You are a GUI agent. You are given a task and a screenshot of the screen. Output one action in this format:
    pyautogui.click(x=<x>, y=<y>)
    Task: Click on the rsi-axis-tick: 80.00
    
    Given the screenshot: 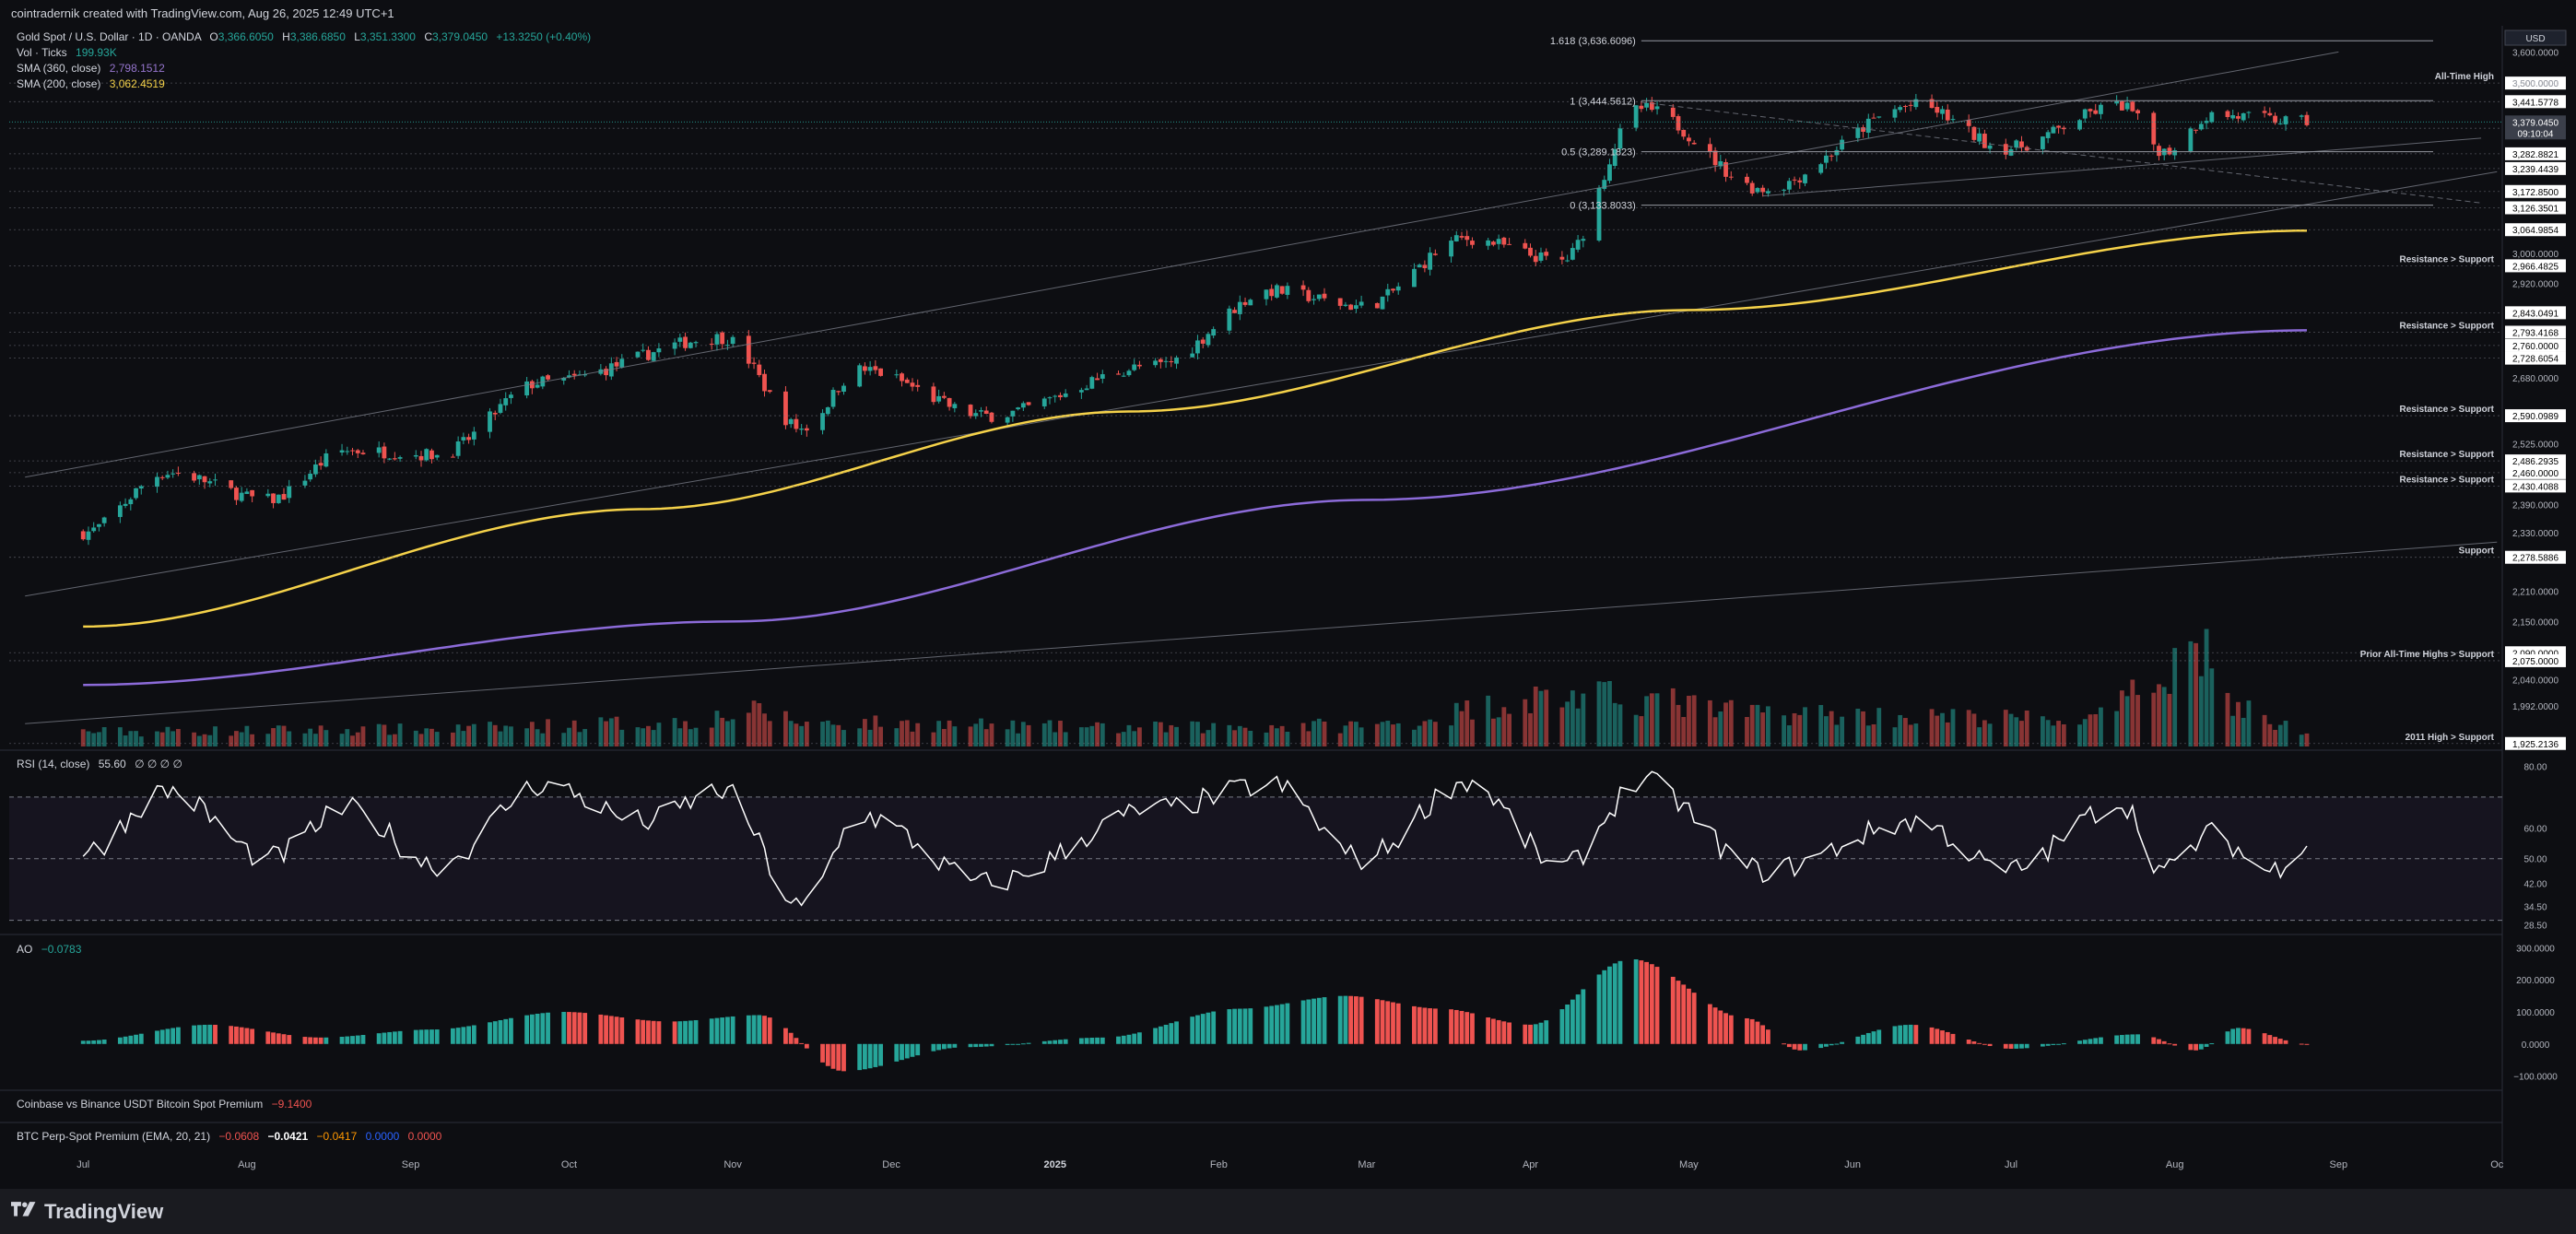 What is the action you would take?
    pyautogui.click(x=2535, y=767)
    